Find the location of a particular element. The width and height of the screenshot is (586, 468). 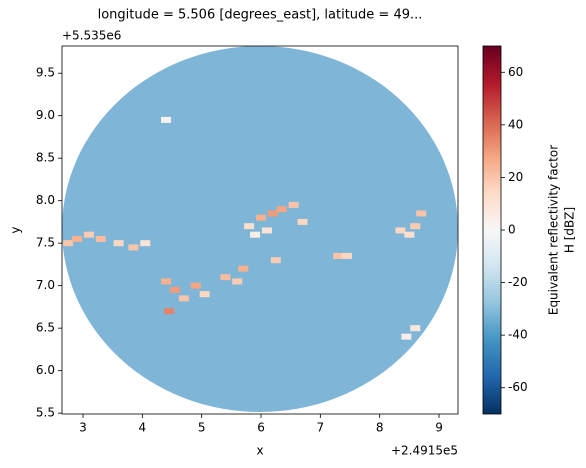

x-tick-label: 8 is located at coordinates (380, 428).